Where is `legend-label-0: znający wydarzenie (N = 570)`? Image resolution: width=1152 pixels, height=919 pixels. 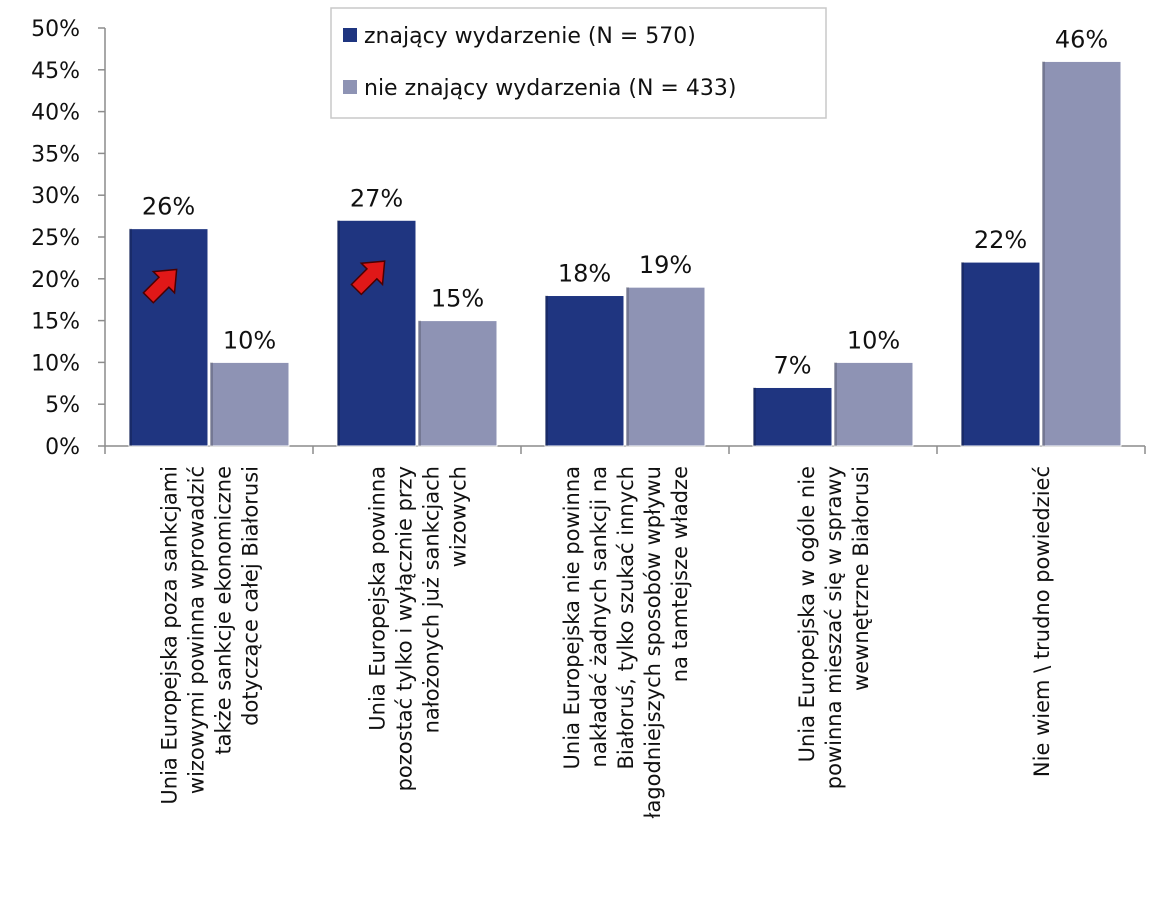
legend-label-0: znający wydarzenie (N = 570) is located at coordinates (530, 36).